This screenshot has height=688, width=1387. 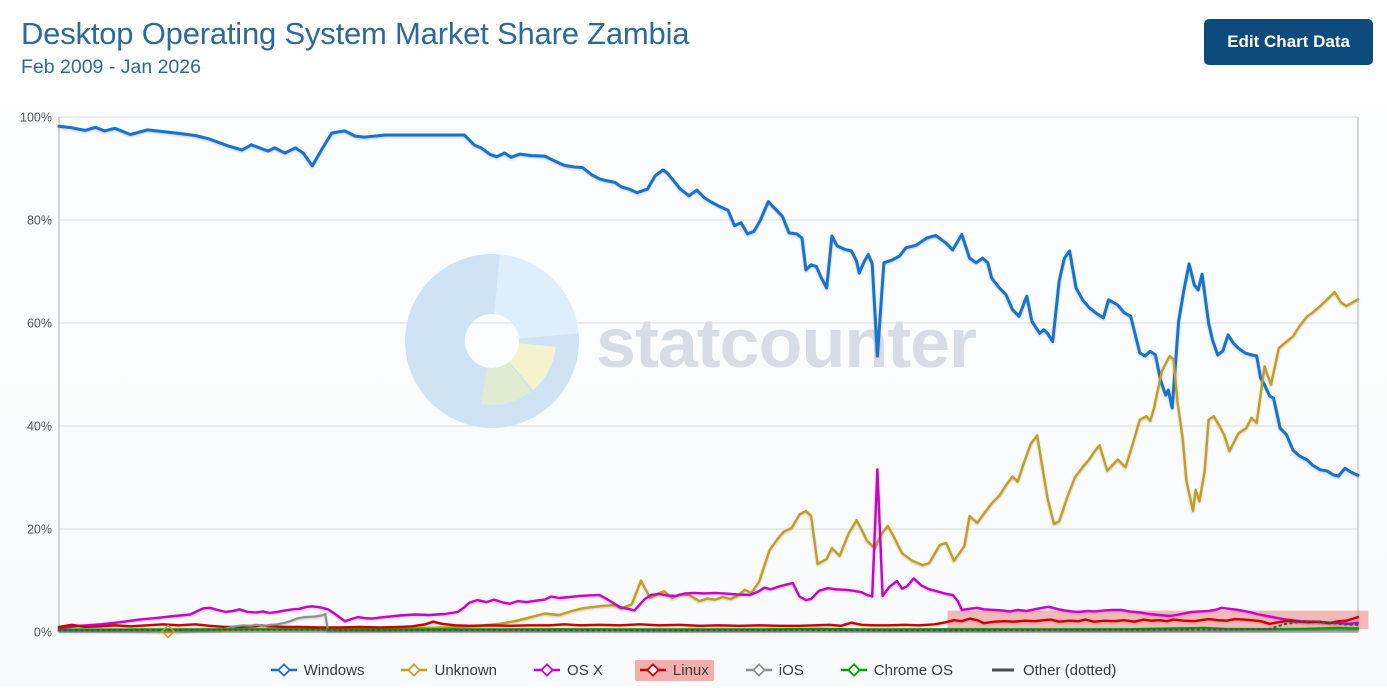 I want to click on unknown-series-marker, so click(x=168, y=631).